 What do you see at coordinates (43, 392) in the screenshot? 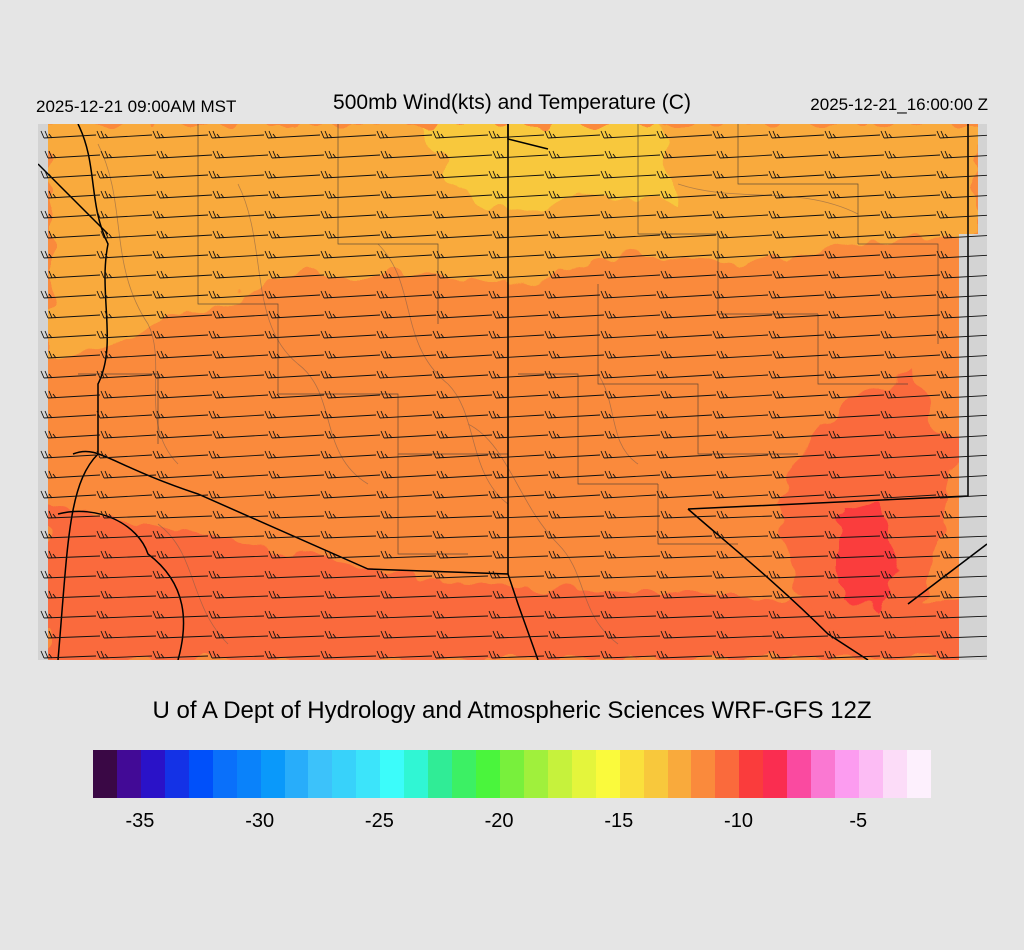
I see `no-data-left` at bounding box center [43, 392].